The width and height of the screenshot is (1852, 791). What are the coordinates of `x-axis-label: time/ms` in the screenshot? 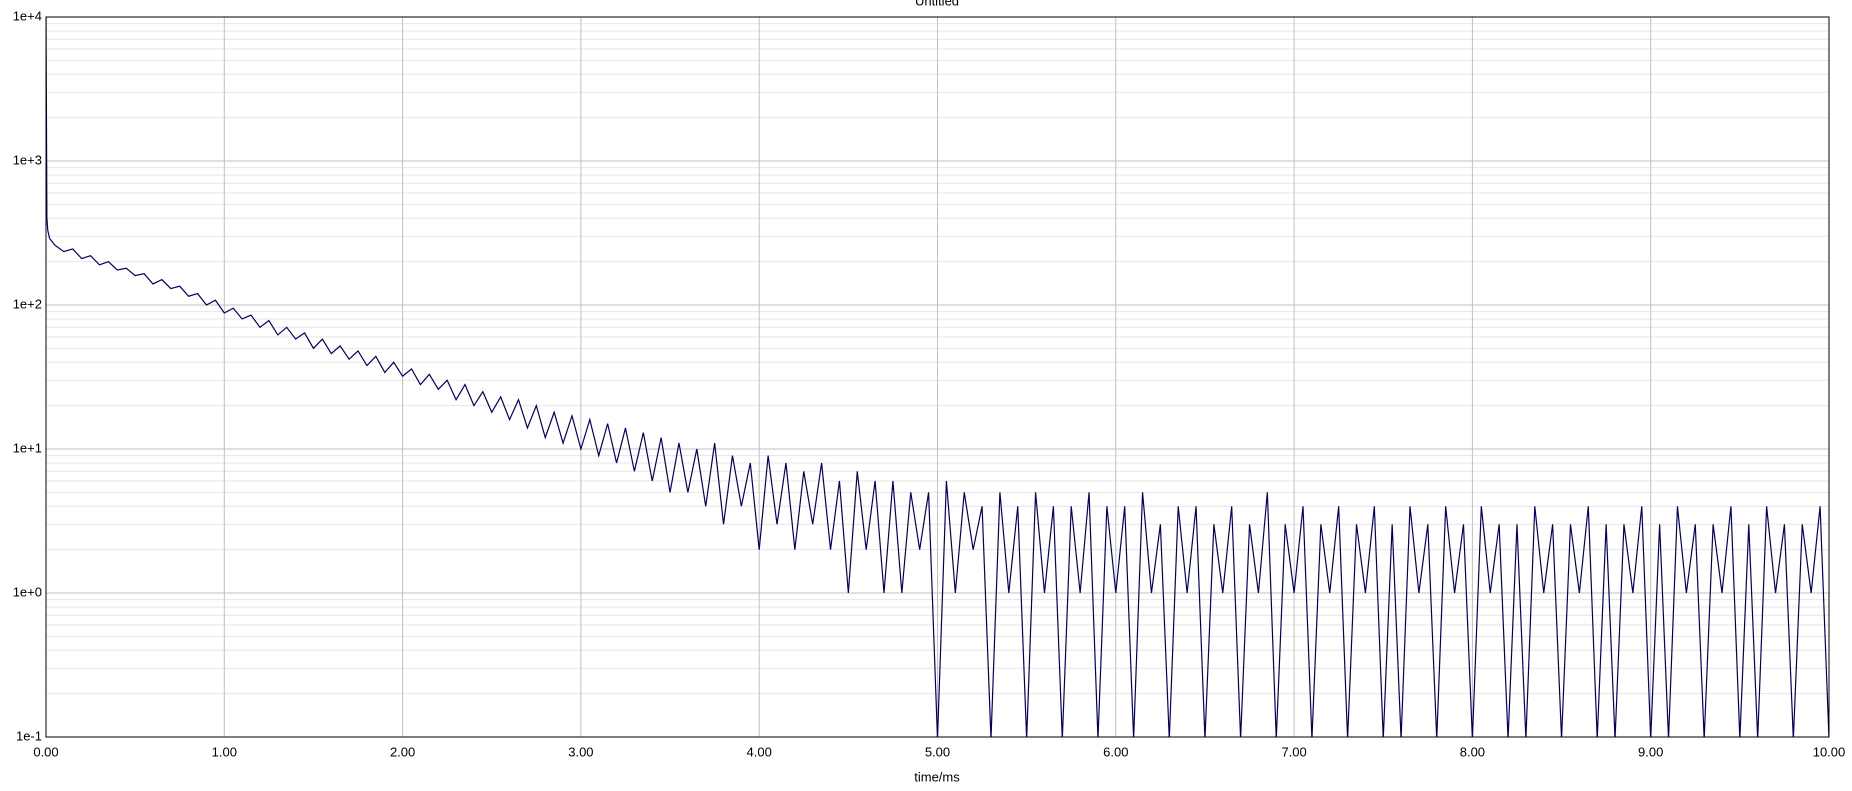 It's located at (937, 776).